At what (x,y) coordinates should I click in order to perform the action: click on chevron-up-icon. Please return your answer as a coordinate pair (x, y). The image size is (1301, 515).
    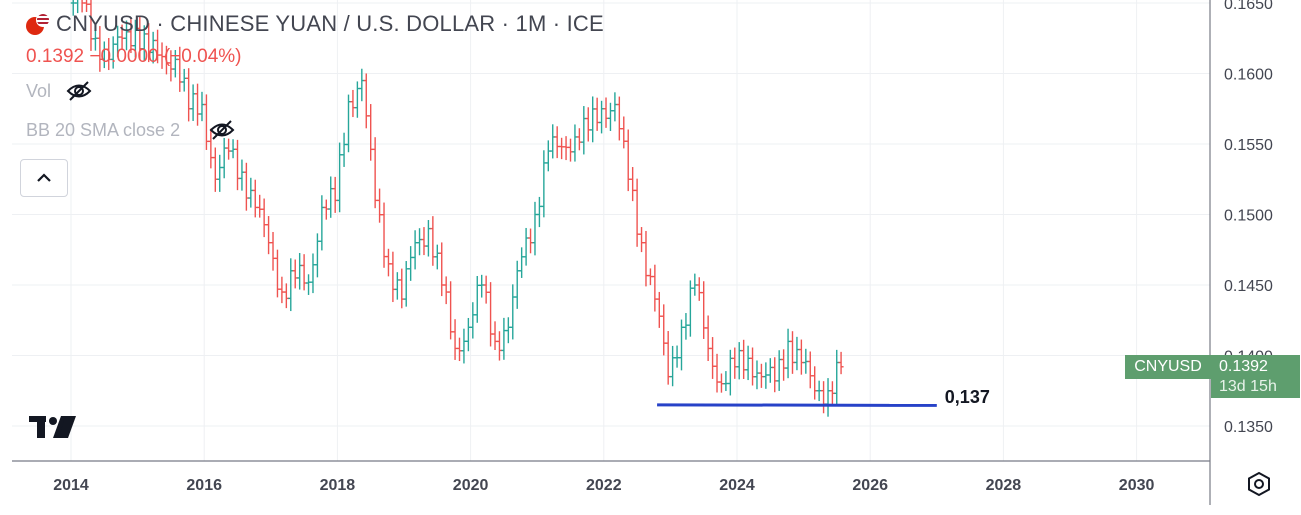
    Looking at the image, I should click on (44, 177).